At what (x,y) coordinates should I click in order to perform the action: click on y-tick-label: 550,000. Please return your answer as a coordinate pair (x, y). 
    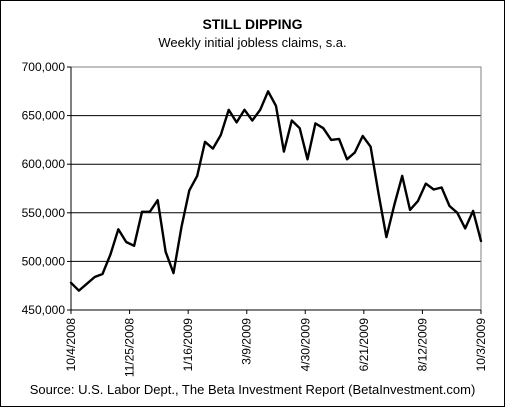
    Looking at the image, I should click on (44, 213).